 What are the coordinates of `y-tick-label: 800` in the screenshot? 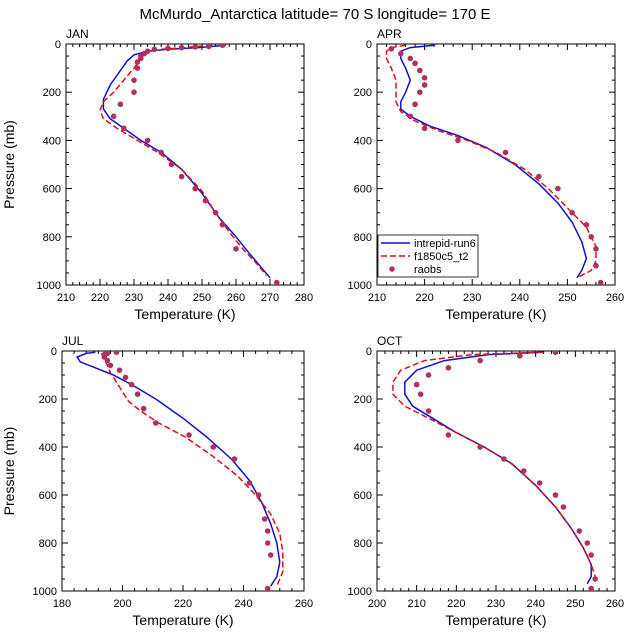 It's located at (363, 238).